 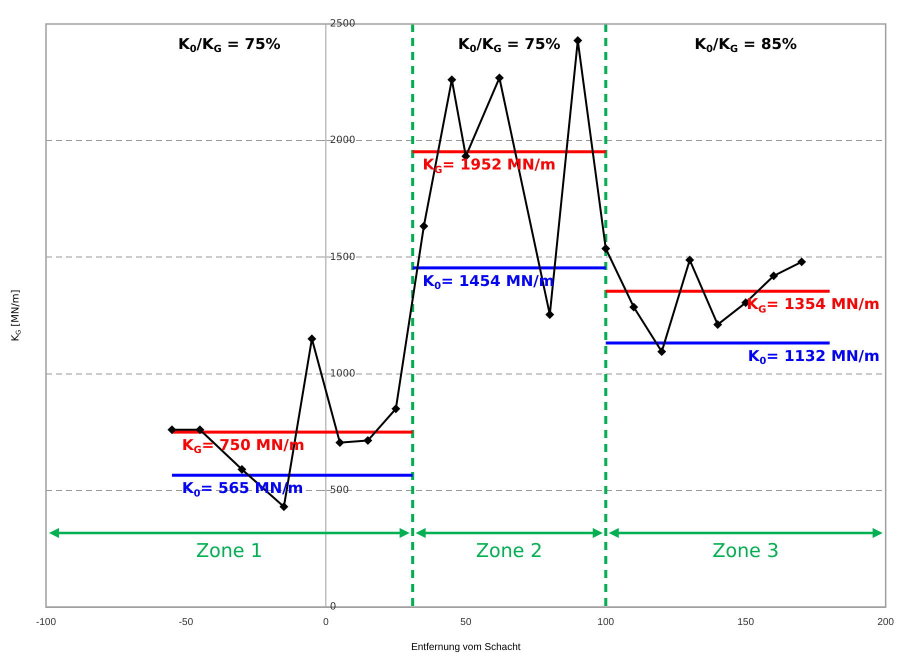 What do you see at coordinates (343, 24) in the screenshot?
I see `y-tick-label: 2500` at bounding box center [343, 24].